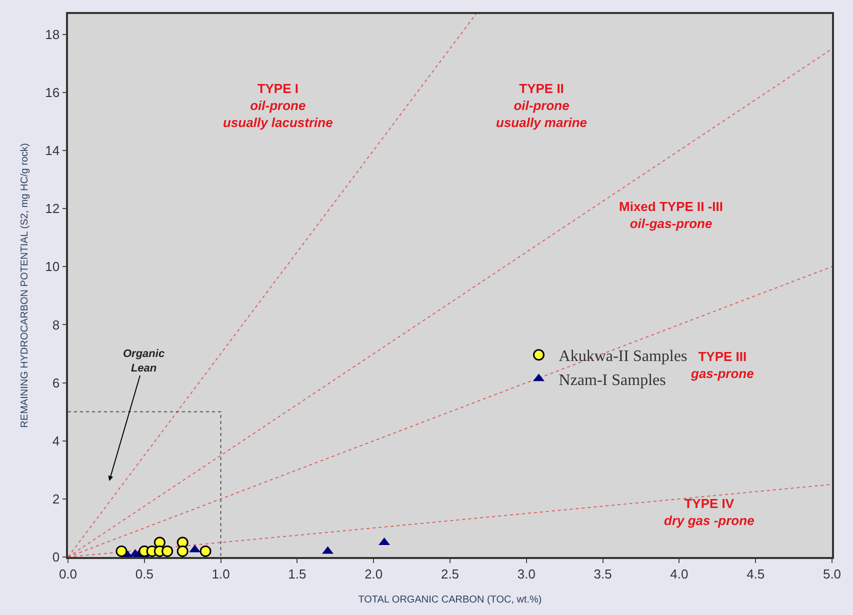 This screenshot has height=615, width=853. What do you see at coordinates (52, 150) in the screenshot?
I see `y-tick-label: 14` at bounding box center [52, 150].